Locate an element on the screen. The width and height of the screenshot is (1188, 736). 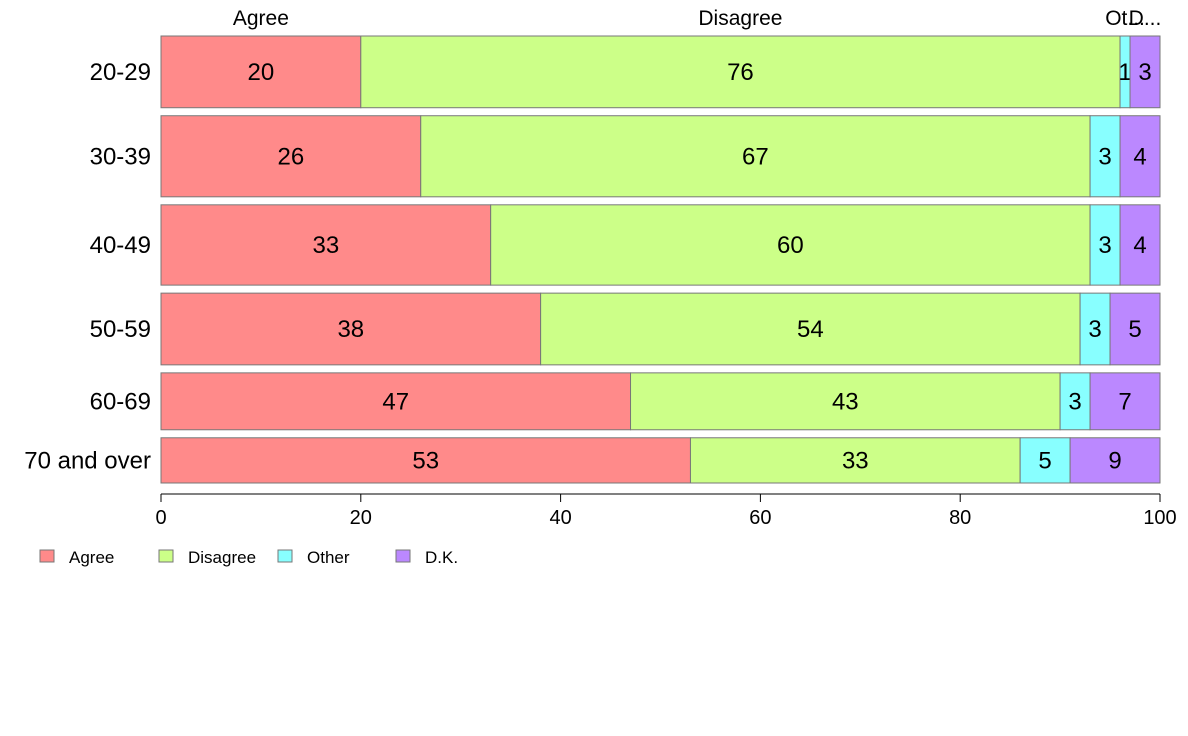
y-tick-label: 50-59 is located at coordinates (120, 329).